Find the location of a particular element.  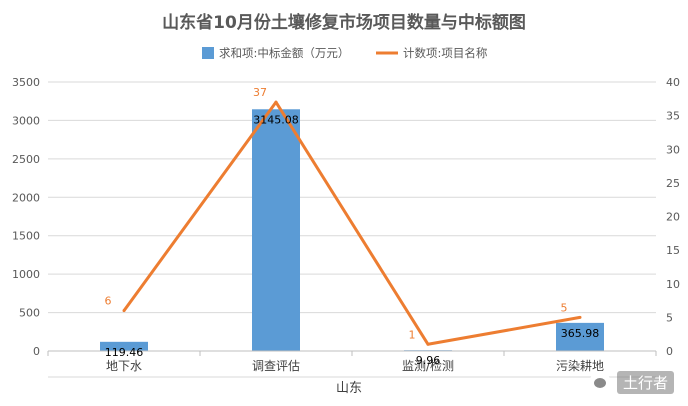

bar-data-label: 9.96 is located at coordinates (428, 360).